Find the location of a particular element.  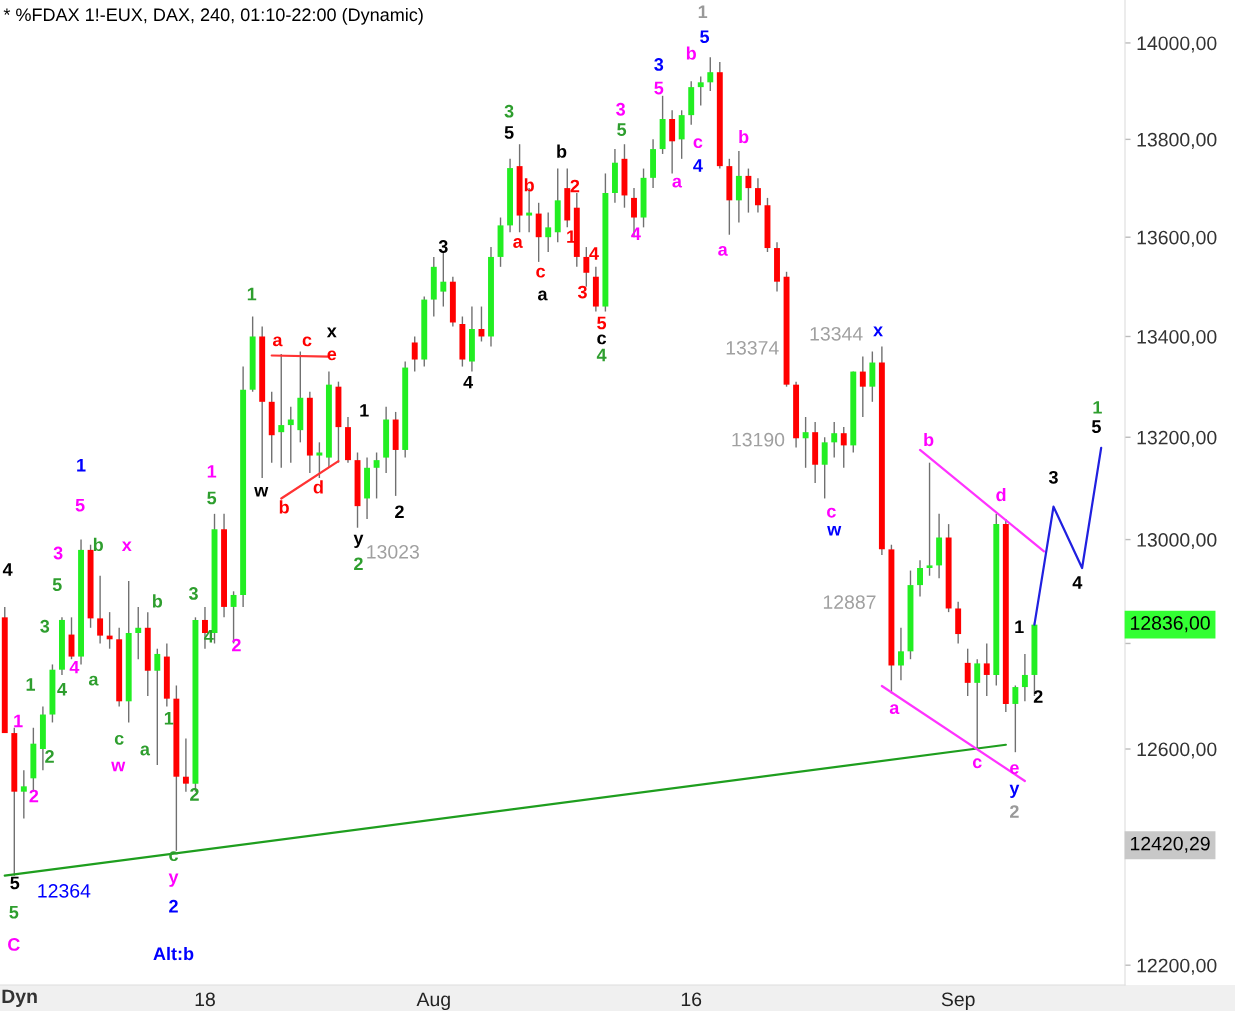

x-tick-label: Sep is located at coordinates (958, 1001).